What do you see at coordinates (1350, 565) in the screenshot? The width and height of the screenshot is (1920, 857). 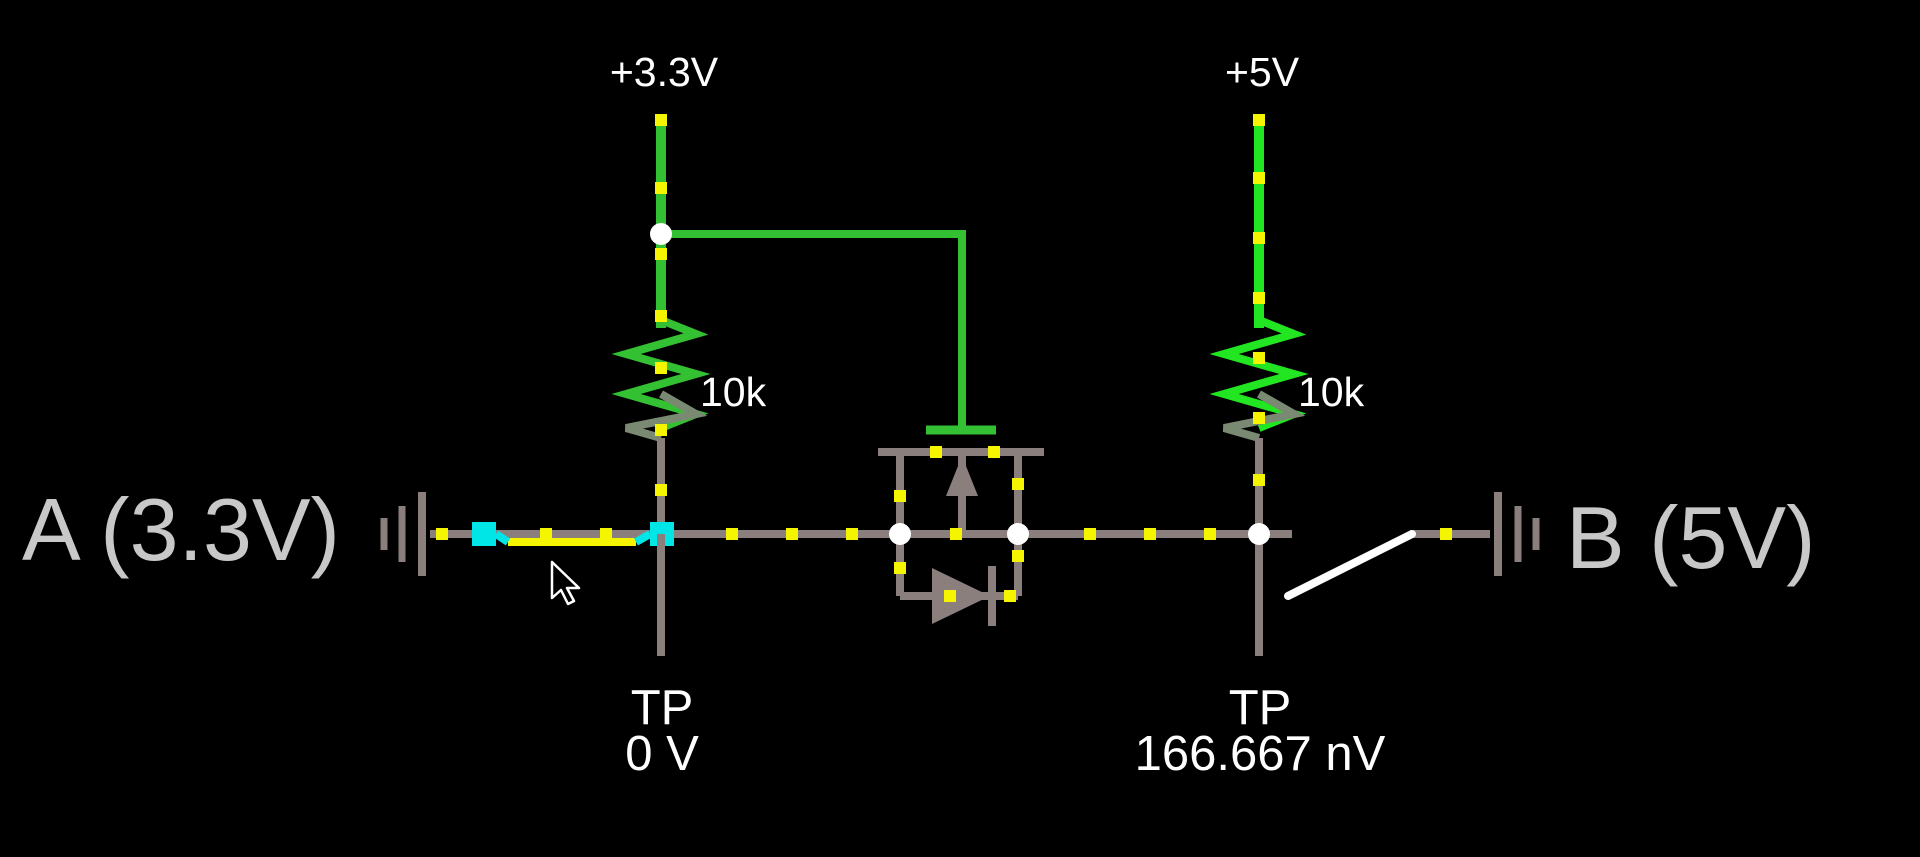 I see `open-switch-icon` at bounding box center [1350, 565].